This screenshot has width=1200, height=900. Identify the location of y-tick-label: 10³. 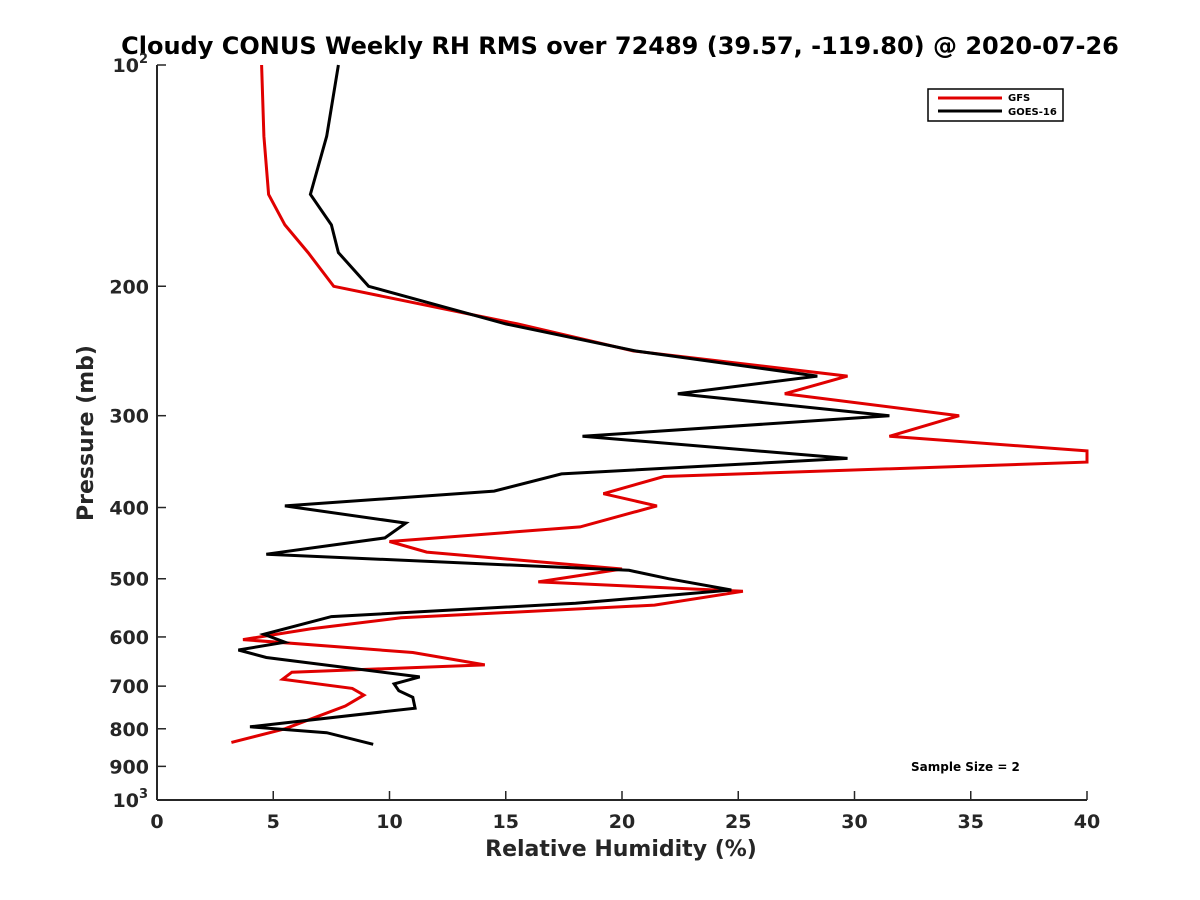
(131, 799).